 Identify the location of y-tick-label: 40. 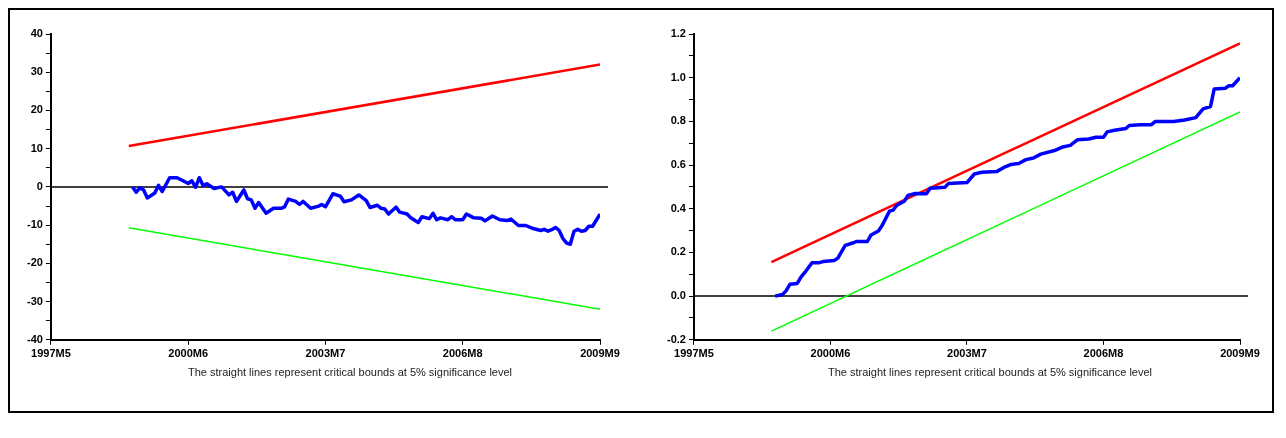
(36, 33).